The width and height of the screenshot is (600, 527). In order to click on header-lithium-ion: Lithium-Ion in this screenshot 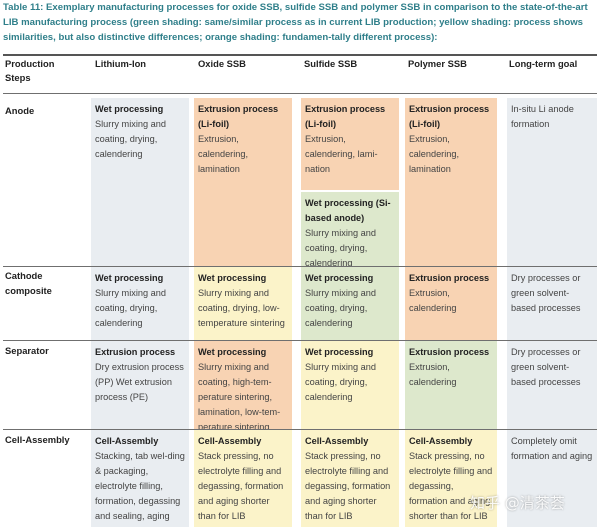, I will do `click(121, 63)`.